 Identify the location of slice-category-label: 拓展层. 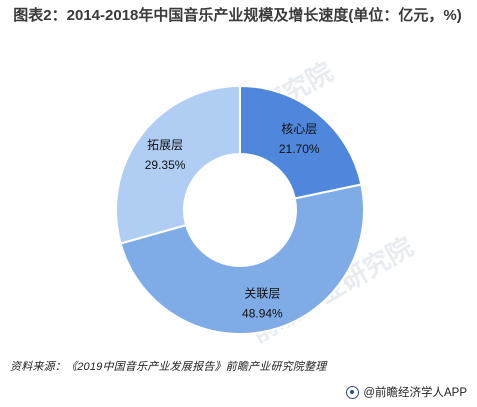
(165, 145).